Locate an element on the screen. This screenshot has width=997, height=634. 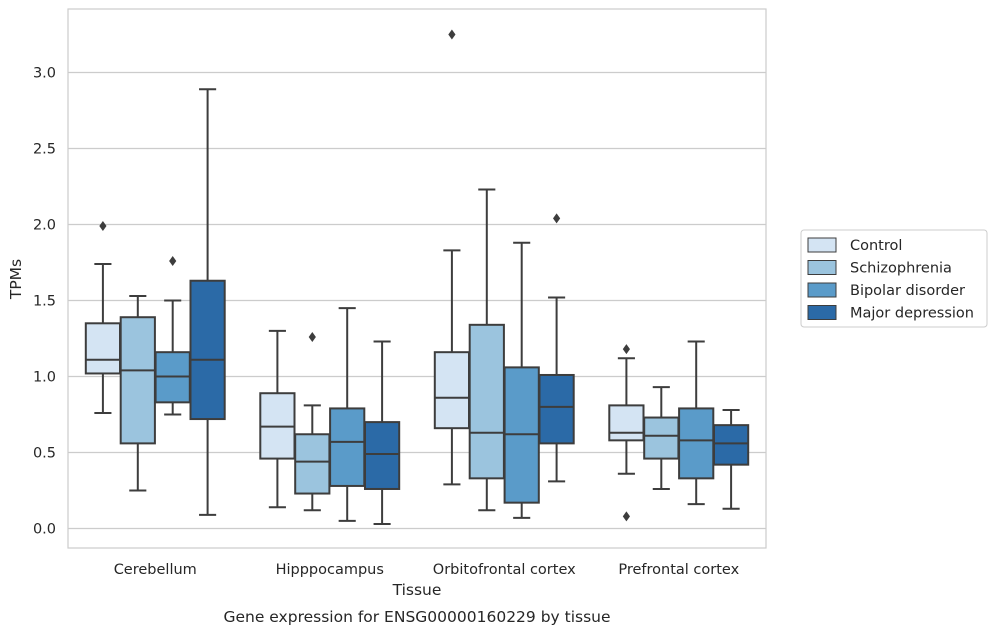
legend-label: Major depression is located at coordinates (912, 314).